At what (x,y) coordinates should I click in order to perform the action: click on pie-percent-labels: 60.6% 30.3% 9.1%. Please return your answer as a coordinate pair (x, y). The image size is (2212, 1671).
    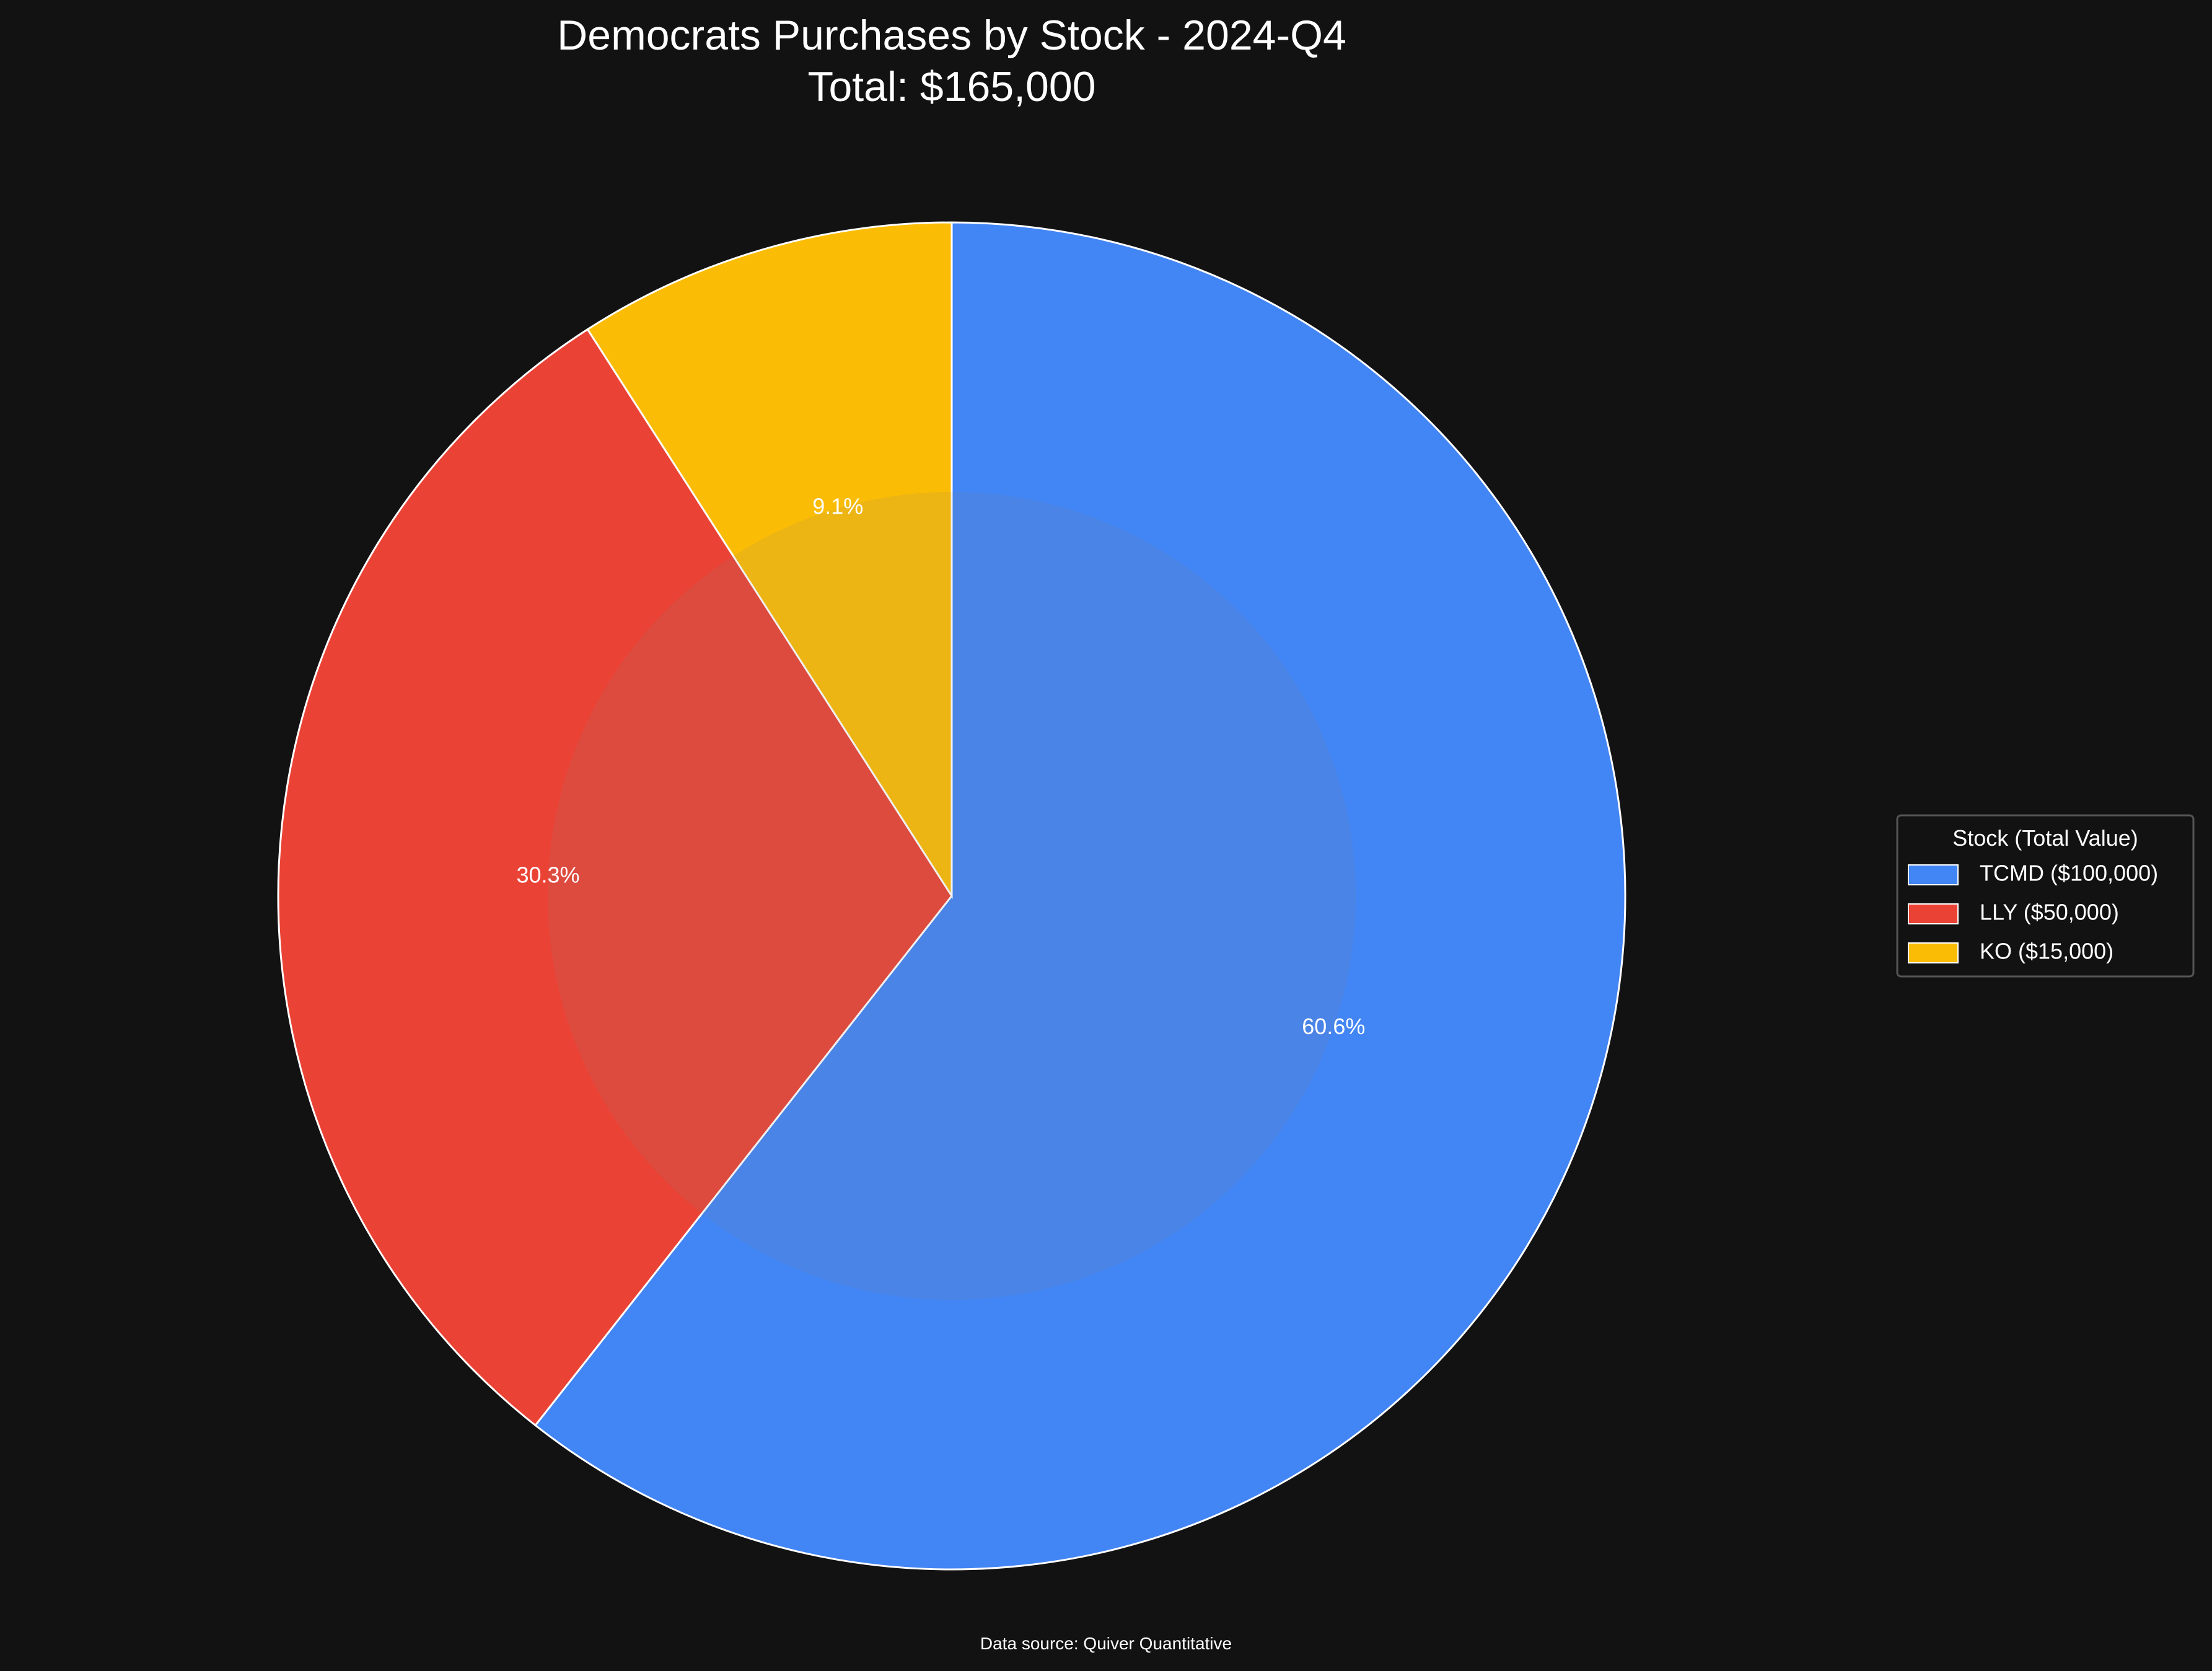
    Looking at the image, I should click on (940, 766).